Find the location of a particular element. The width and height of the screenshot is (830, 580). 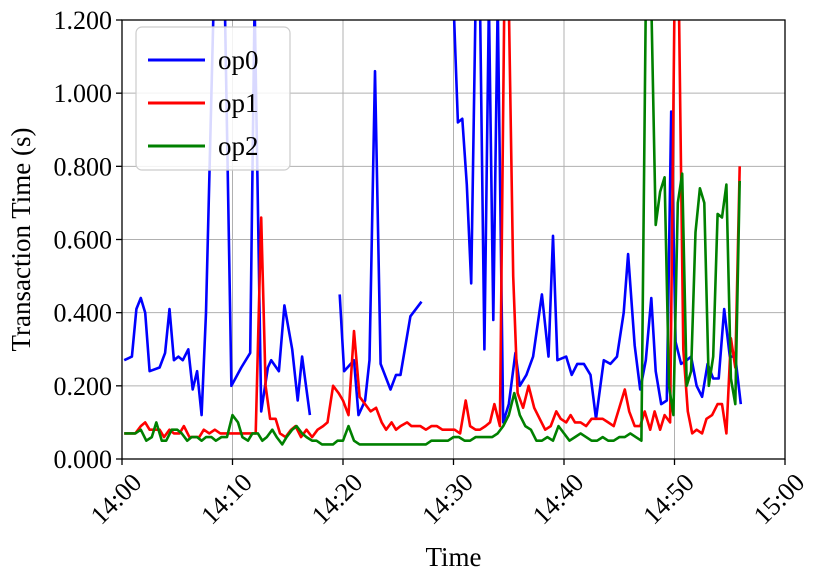

legend-label-op1: op1 is located at coordinates (238, 103).